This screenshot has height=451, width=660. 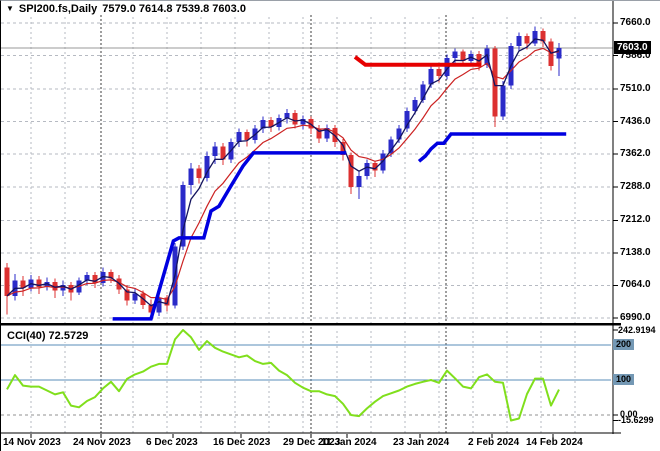 I want to click on price-tick-label: 7510.0, so click(x=635, y=89).